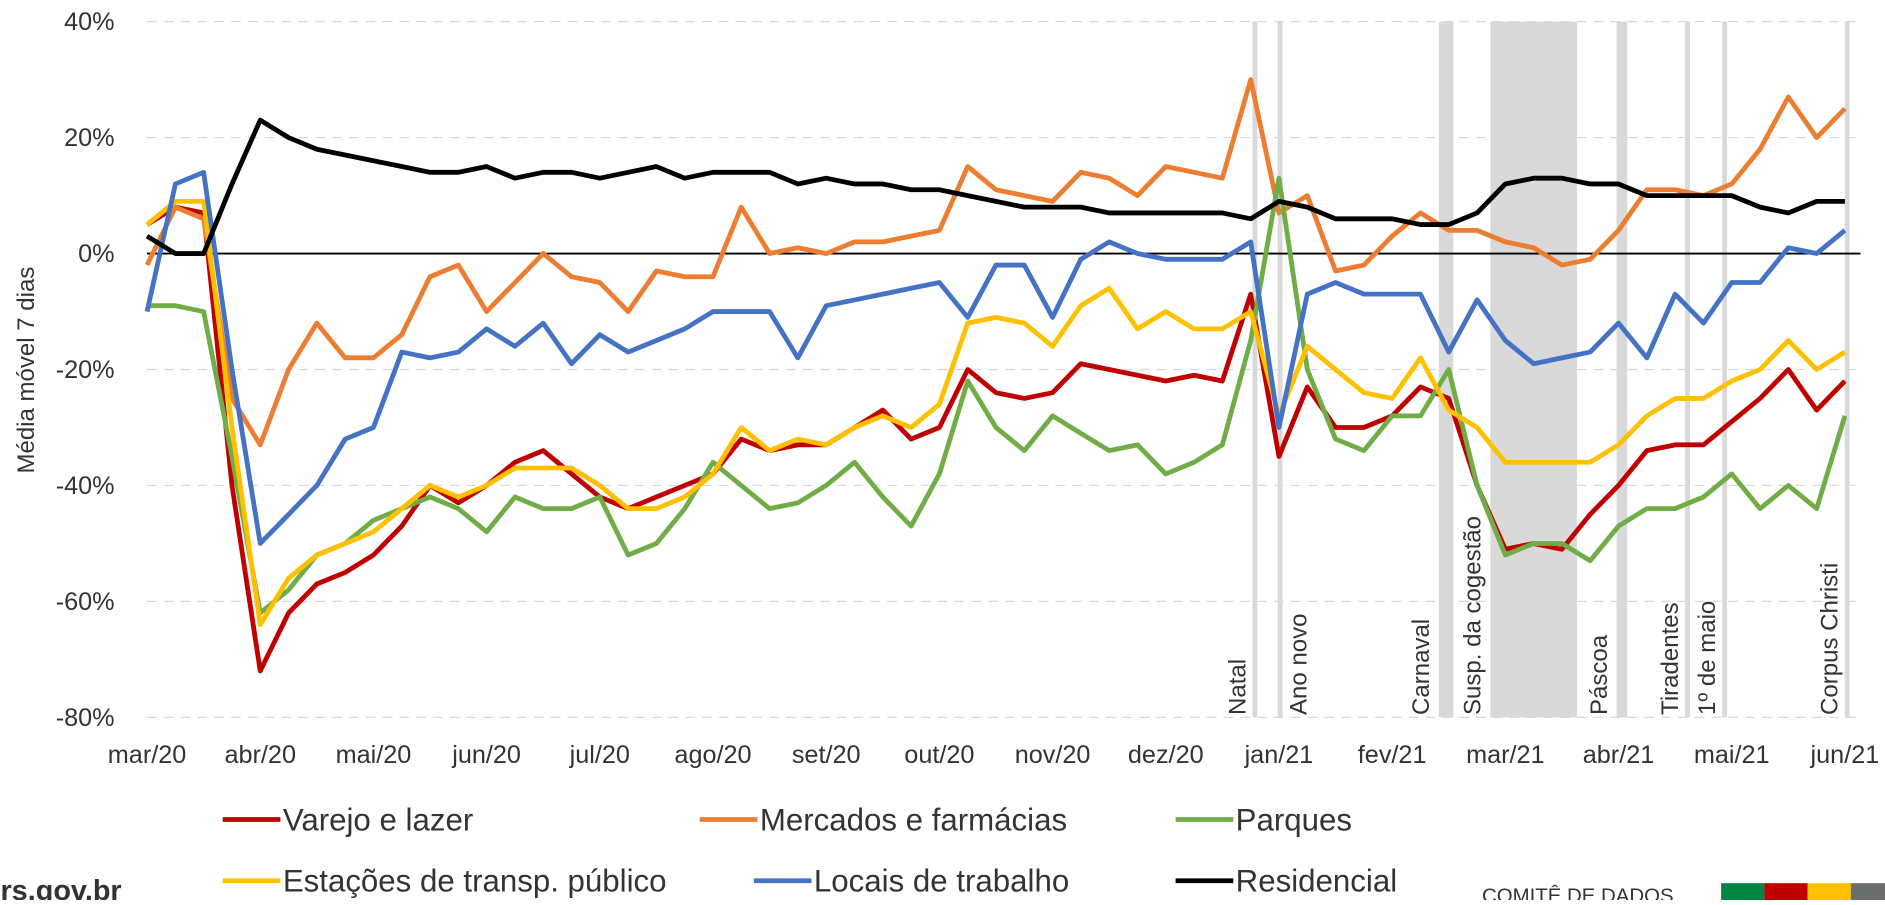 The image size is (1885, 905). I want to click on event-label: 1º de maio, so click(1707, 658).